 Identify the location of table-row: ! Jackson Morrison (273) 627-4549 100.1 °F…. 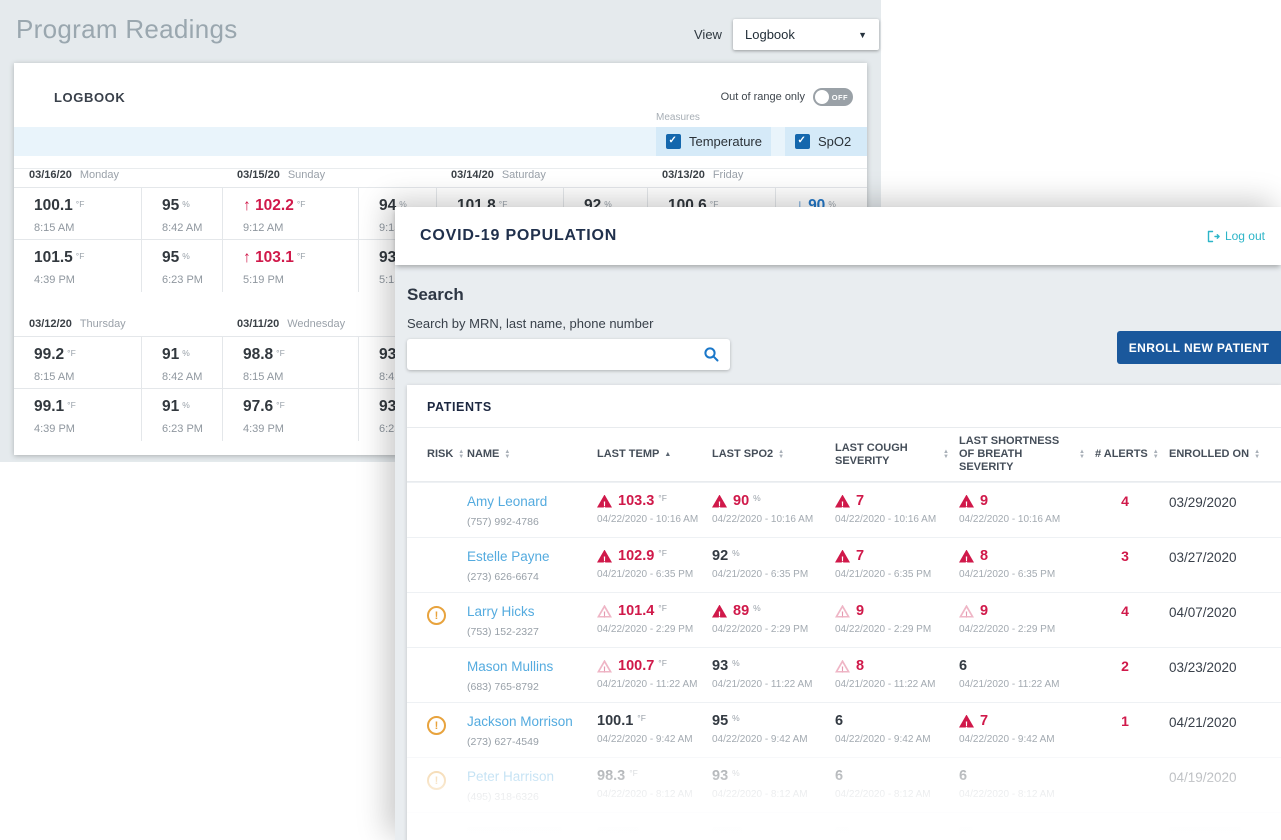
(844, 729).